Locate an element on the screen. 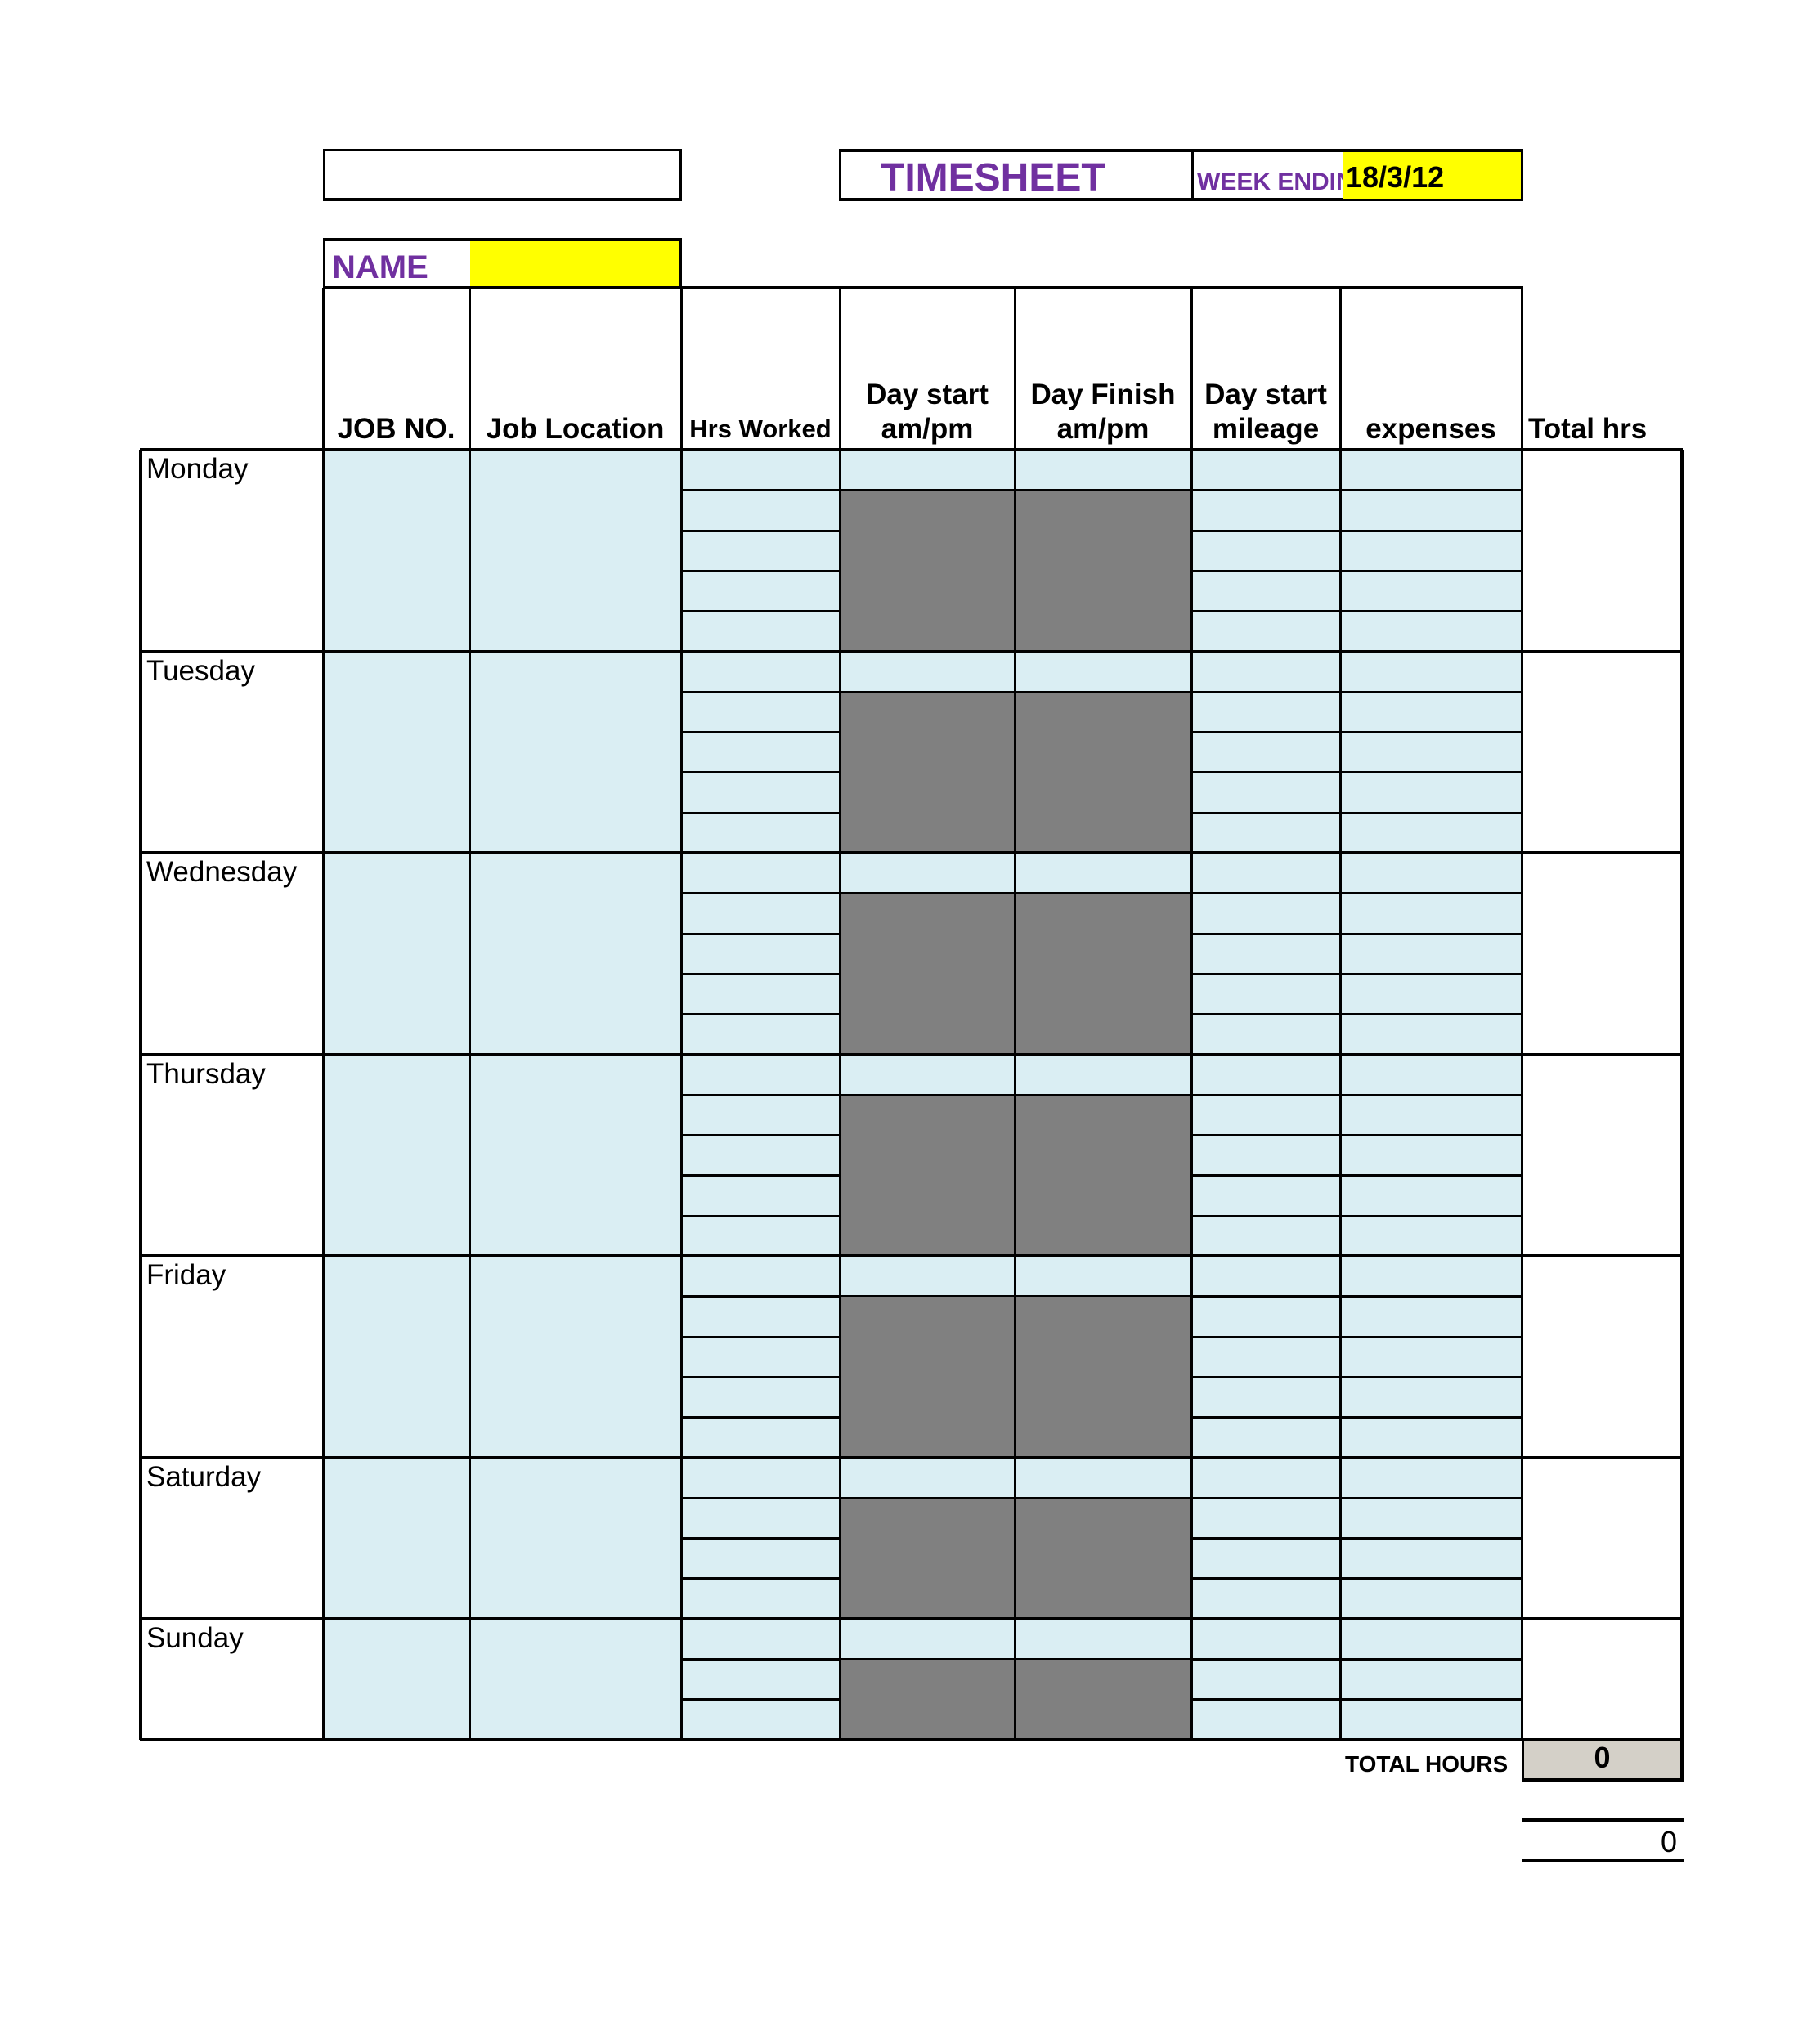  week-ending-field: 18/3/12 is located at coordinates (1432, 176).